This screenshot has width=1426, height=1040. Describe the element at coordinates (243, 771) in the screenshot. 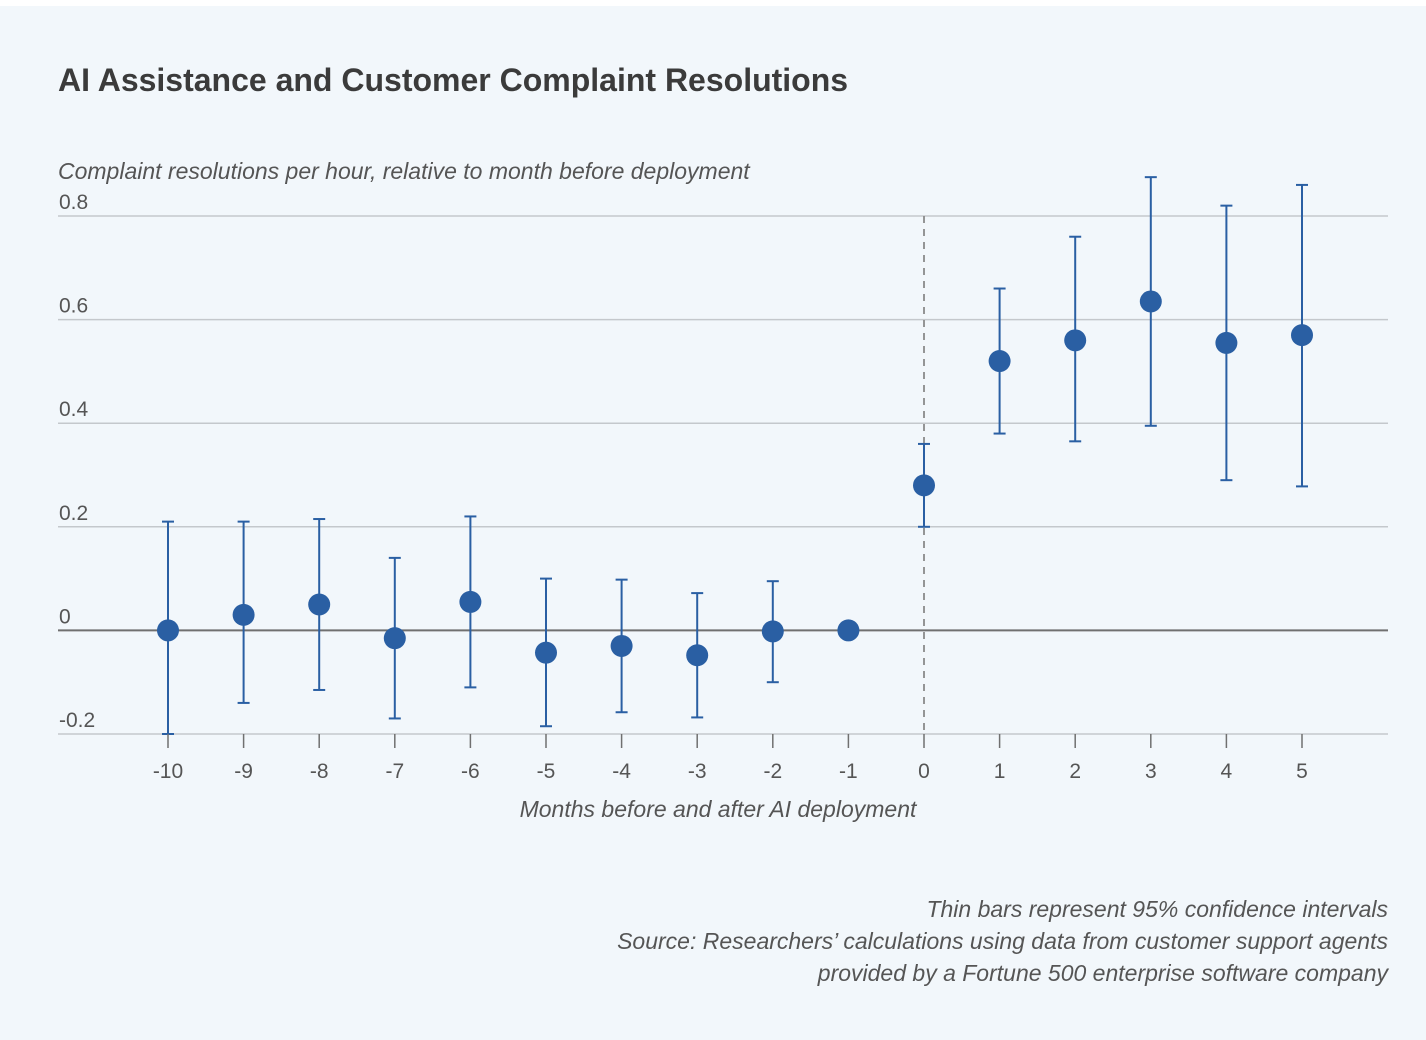

I see `x-tick-label: -9` at that location.